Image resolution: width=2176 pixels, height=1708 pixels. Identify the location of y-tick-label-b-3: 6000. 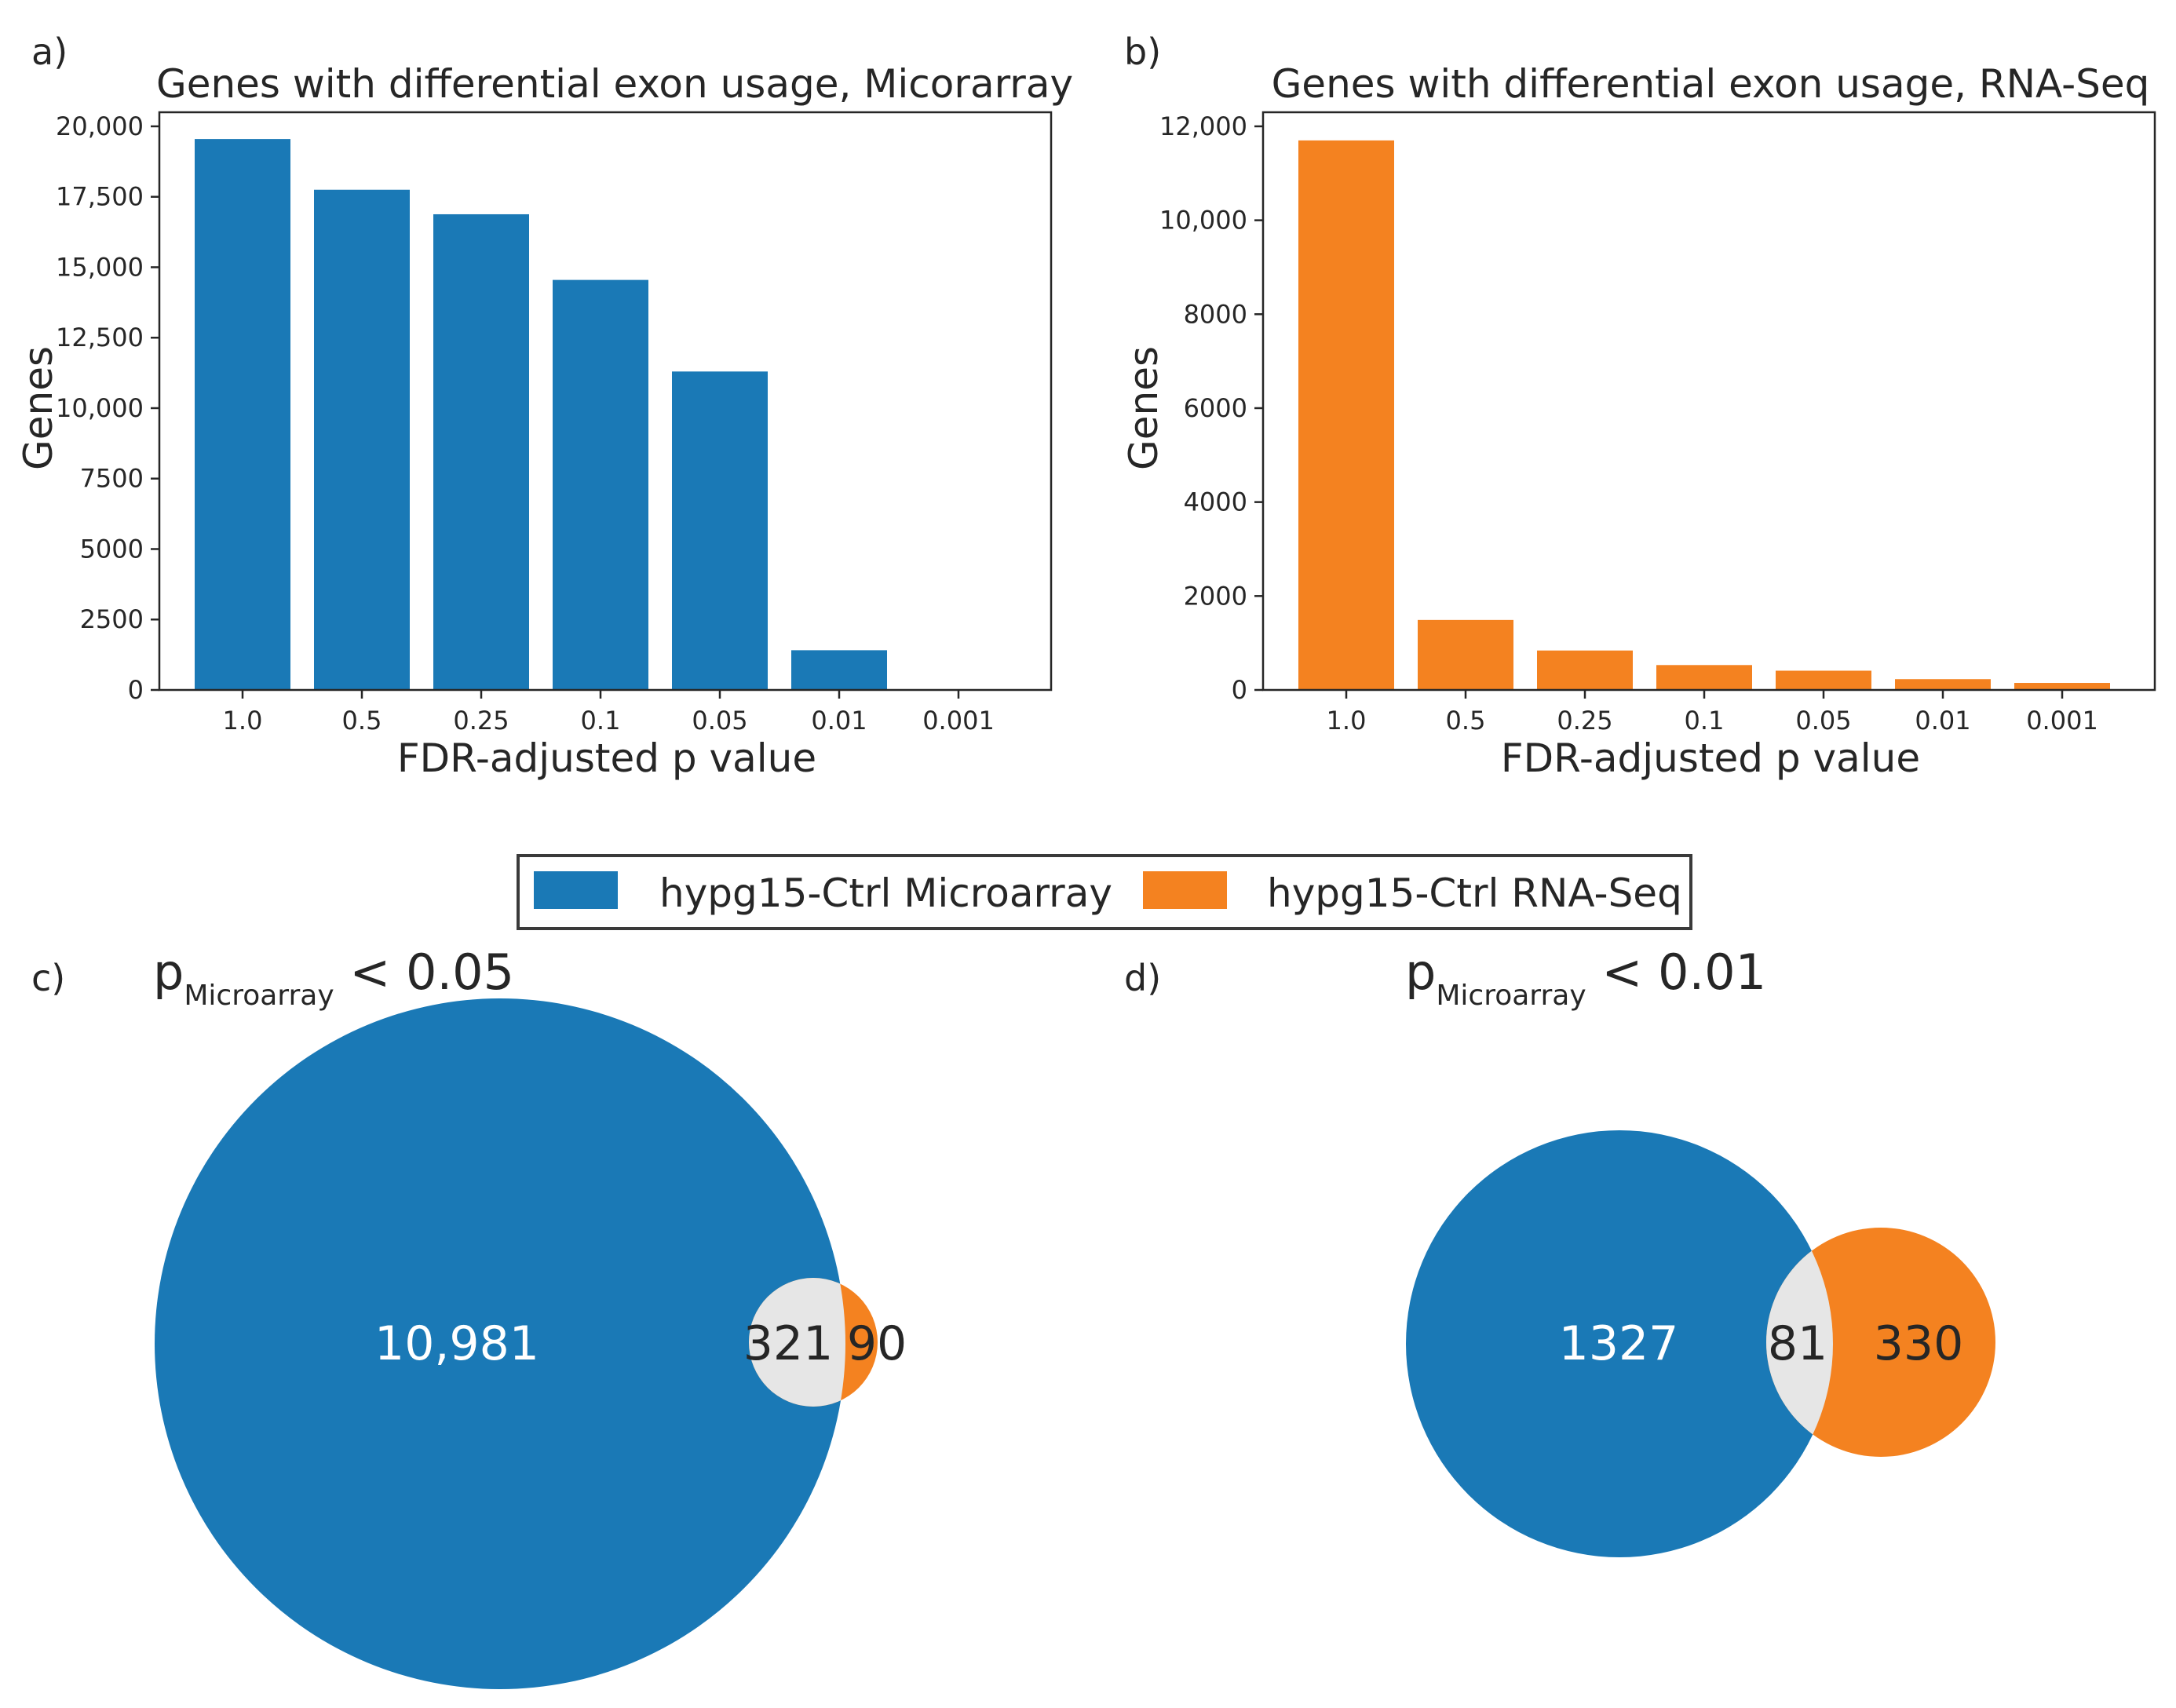
(1215, 408).